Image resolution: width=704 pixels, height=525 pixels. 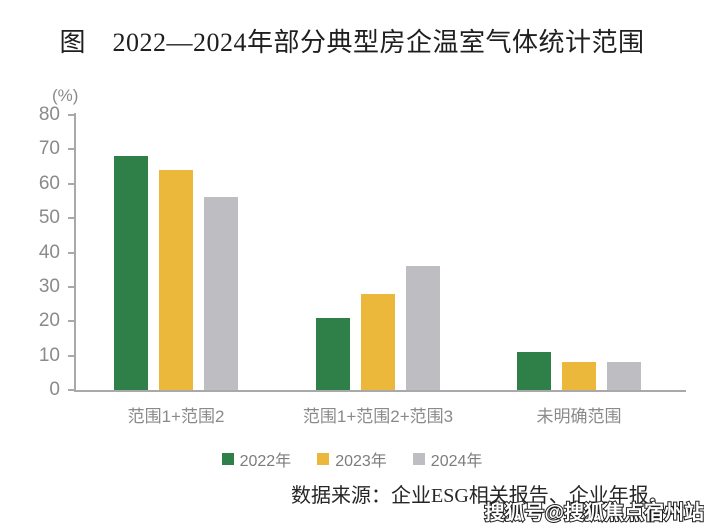 I want to click on bar-2023年-范围1+范围2+范围3, so click(x=378, y=342).